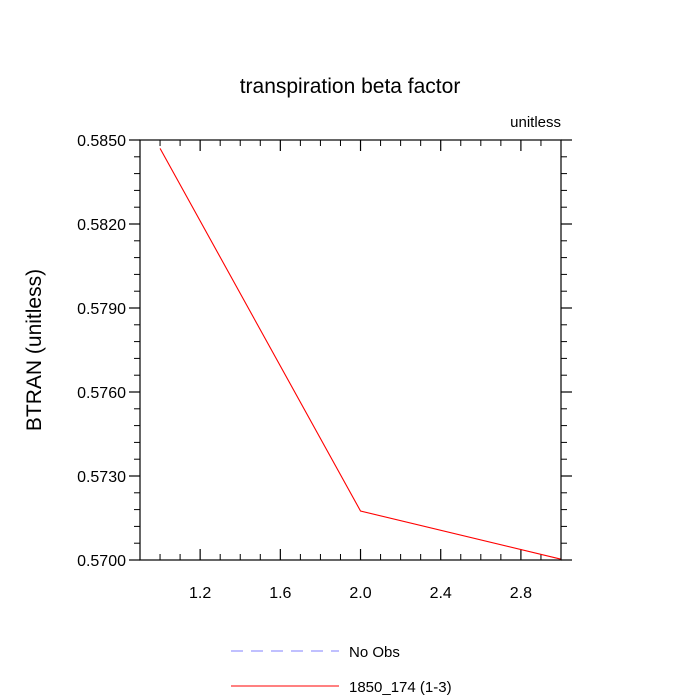 This screenshot has width=700, height=700. What do you see at coordinates (34, 350) in the screenshot?
I see `y-axis-label: BTRAN (unitless)` at bounding box center [34, 350].